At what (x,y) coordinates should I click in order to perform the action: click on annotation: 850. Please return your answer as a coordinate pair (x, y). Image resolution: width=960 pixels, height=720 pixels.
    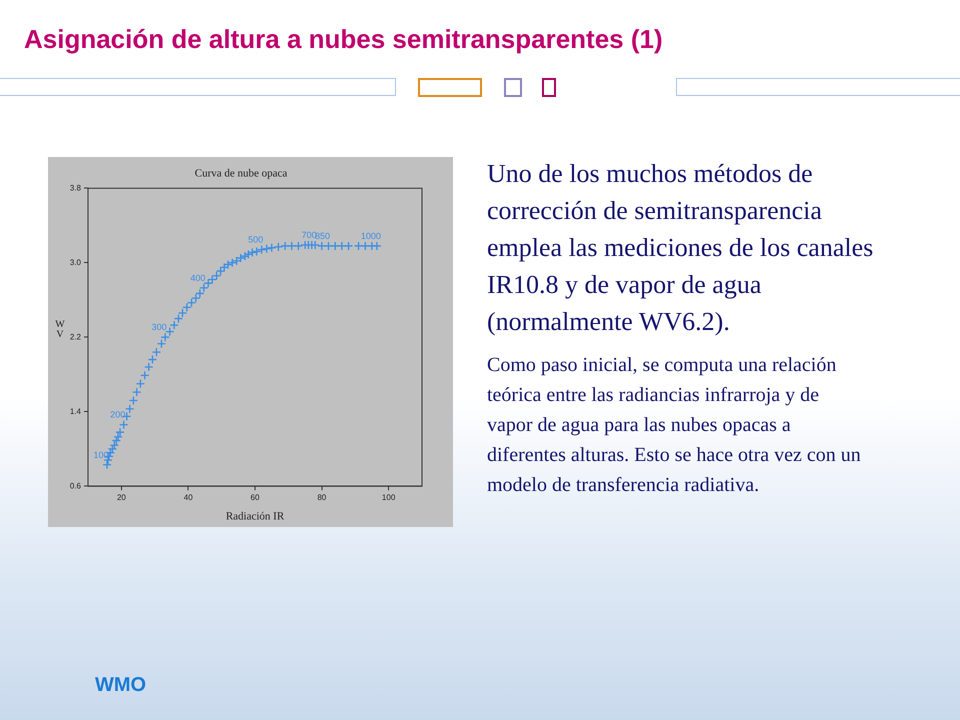
    Looking at the image, I should click on (322, 235).